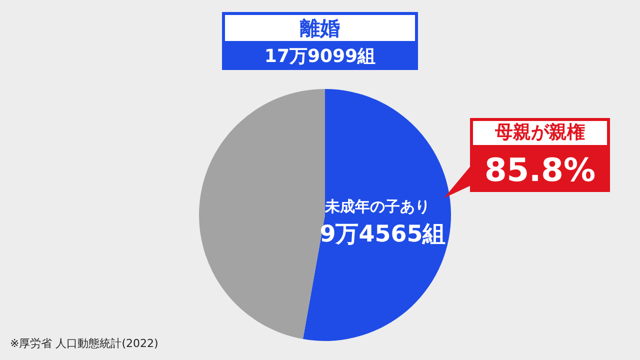 The image size is (640, 360). I want to click on text: 9万4565組, so click(383, 235).